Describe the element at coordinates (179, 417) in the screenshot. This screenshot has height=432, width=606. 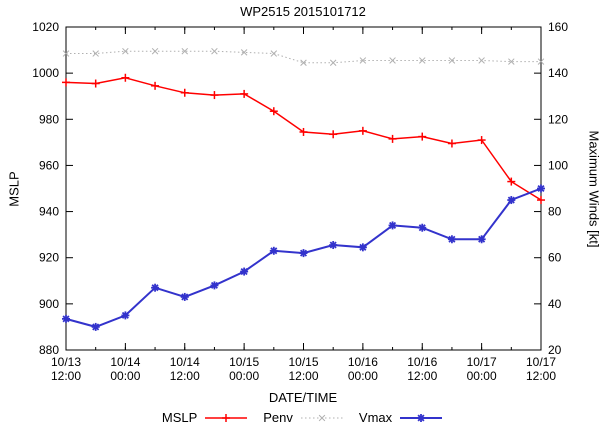
I see `legend-label-mslp: MSLP` at that location.